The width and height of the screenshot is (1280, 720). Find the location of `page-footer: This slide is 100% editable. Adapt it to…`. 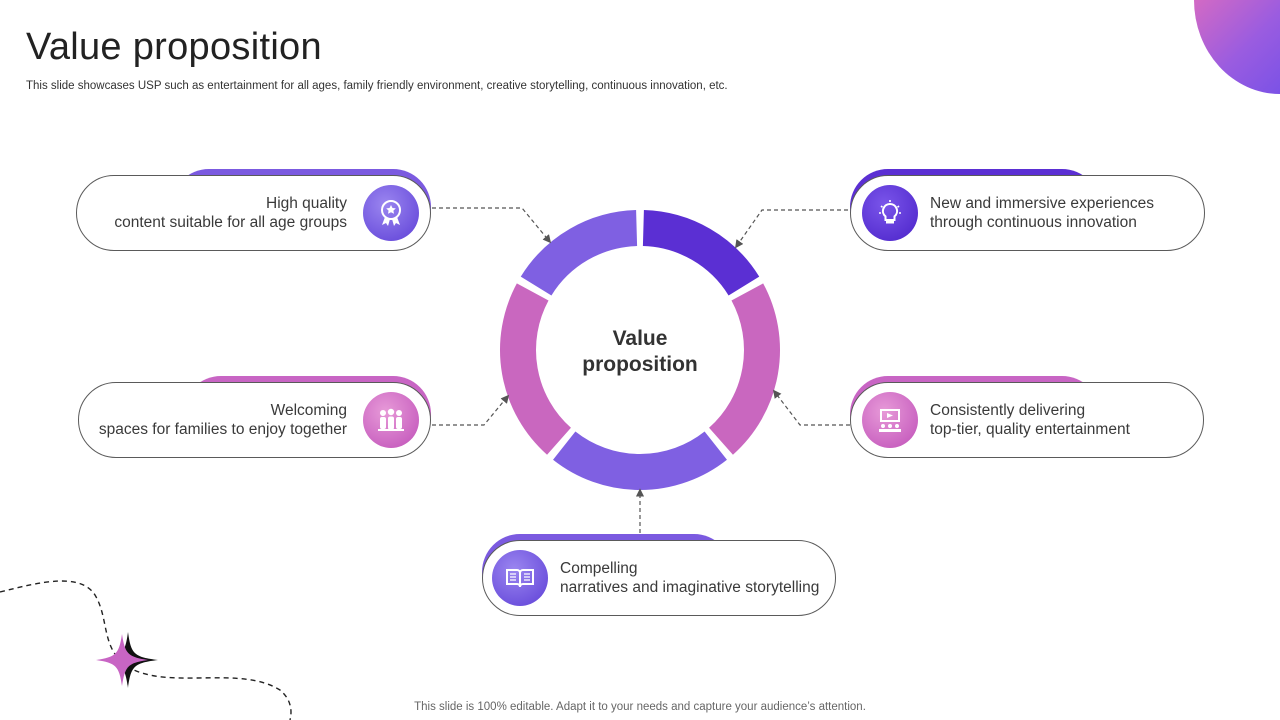

page-footer: This slide is 100% editable. Adapt it to… is located at coordinates (640, 707).